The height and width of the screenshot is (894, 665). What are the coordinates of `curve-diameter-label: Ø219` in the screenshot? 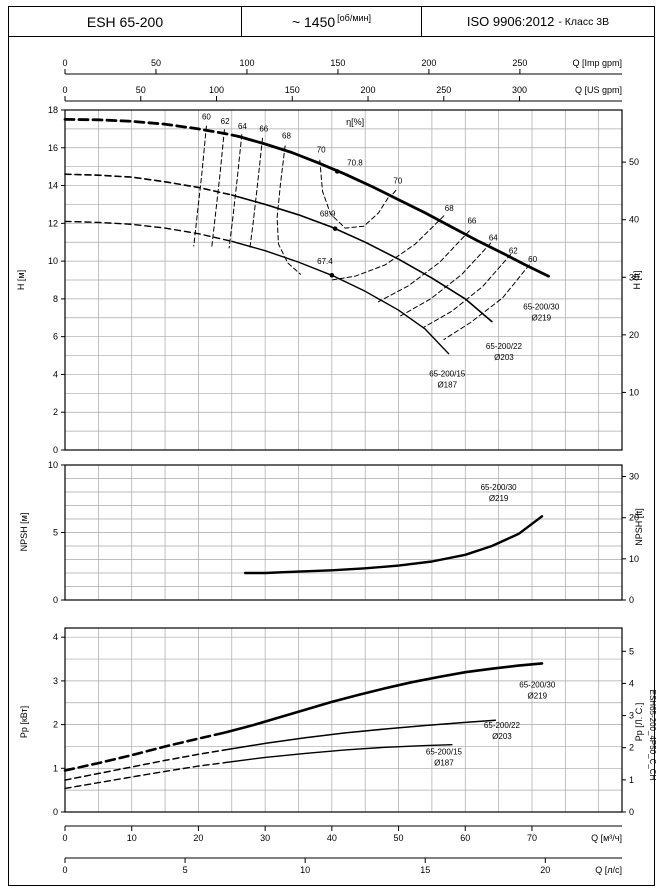 It's located at (538, 695).